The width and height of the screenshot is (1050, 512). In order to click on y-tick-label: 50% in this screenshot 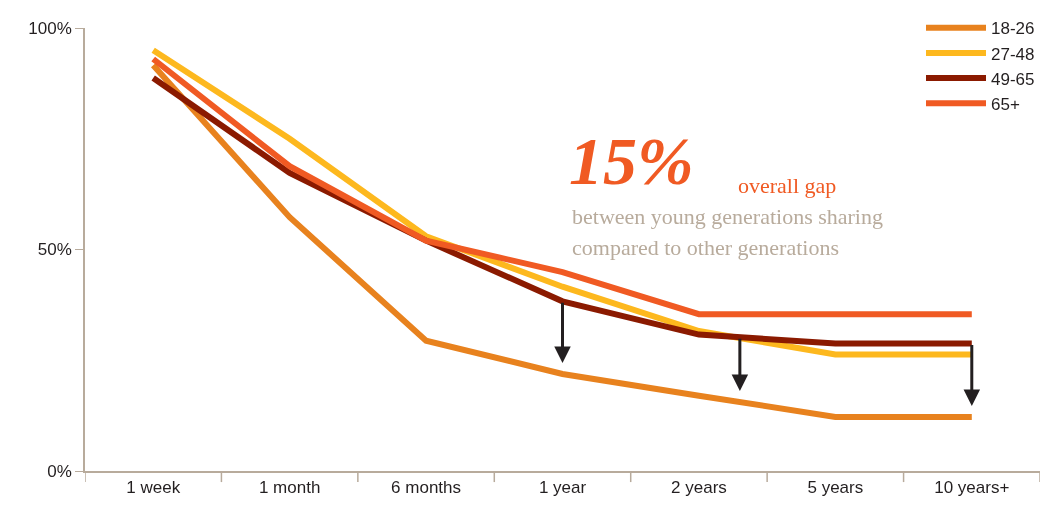, I will do `click(54, 250)`.